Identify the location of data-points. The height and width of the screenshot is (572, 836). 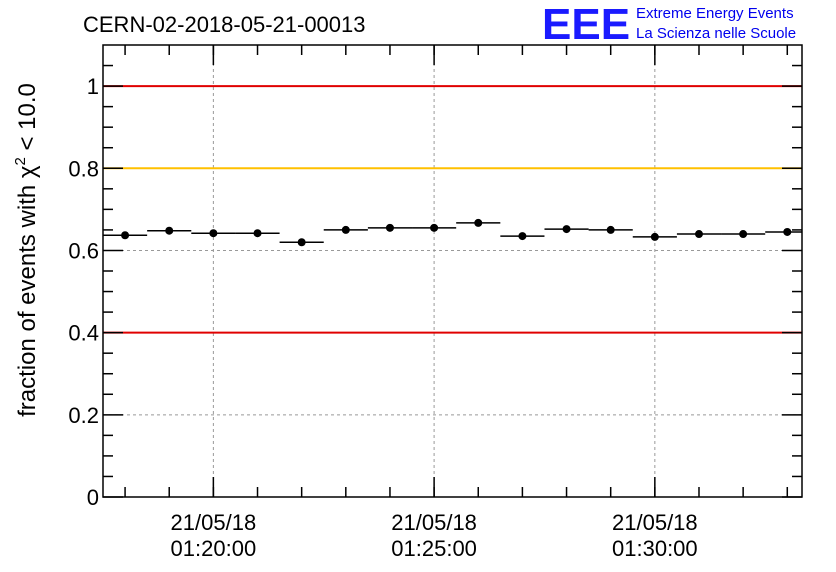
(452, 232).